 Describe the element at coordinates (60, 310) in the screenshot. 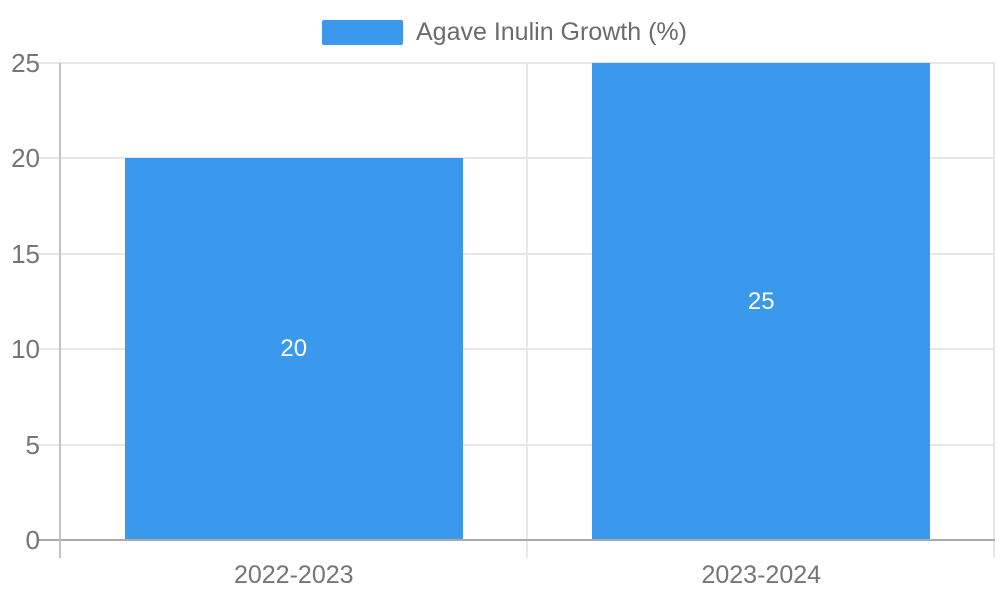

I see `y-axis-line` at that location.